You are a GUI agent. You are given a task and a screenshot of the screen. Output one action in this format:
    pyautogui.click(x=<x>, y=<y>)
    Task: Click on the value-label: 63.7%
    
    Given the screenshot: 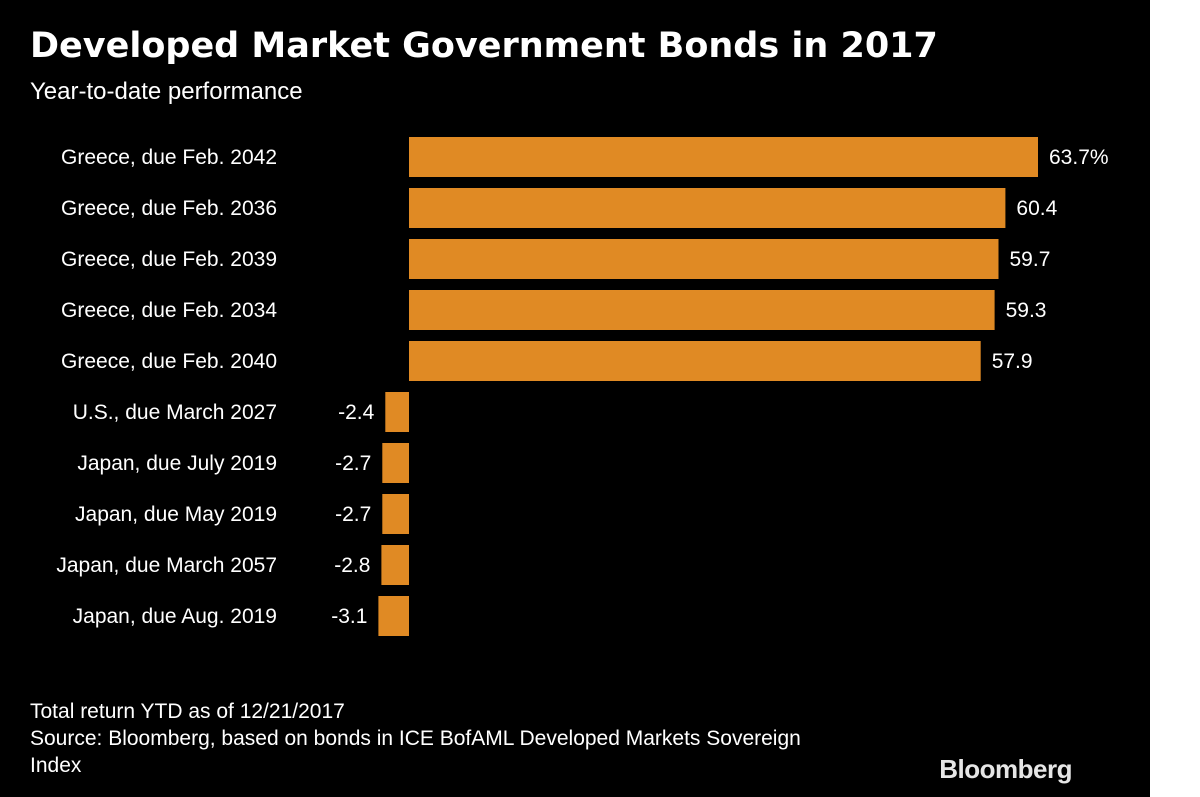 What is the action you would take?
    pyautogui.click(x=1079, y=157)
    